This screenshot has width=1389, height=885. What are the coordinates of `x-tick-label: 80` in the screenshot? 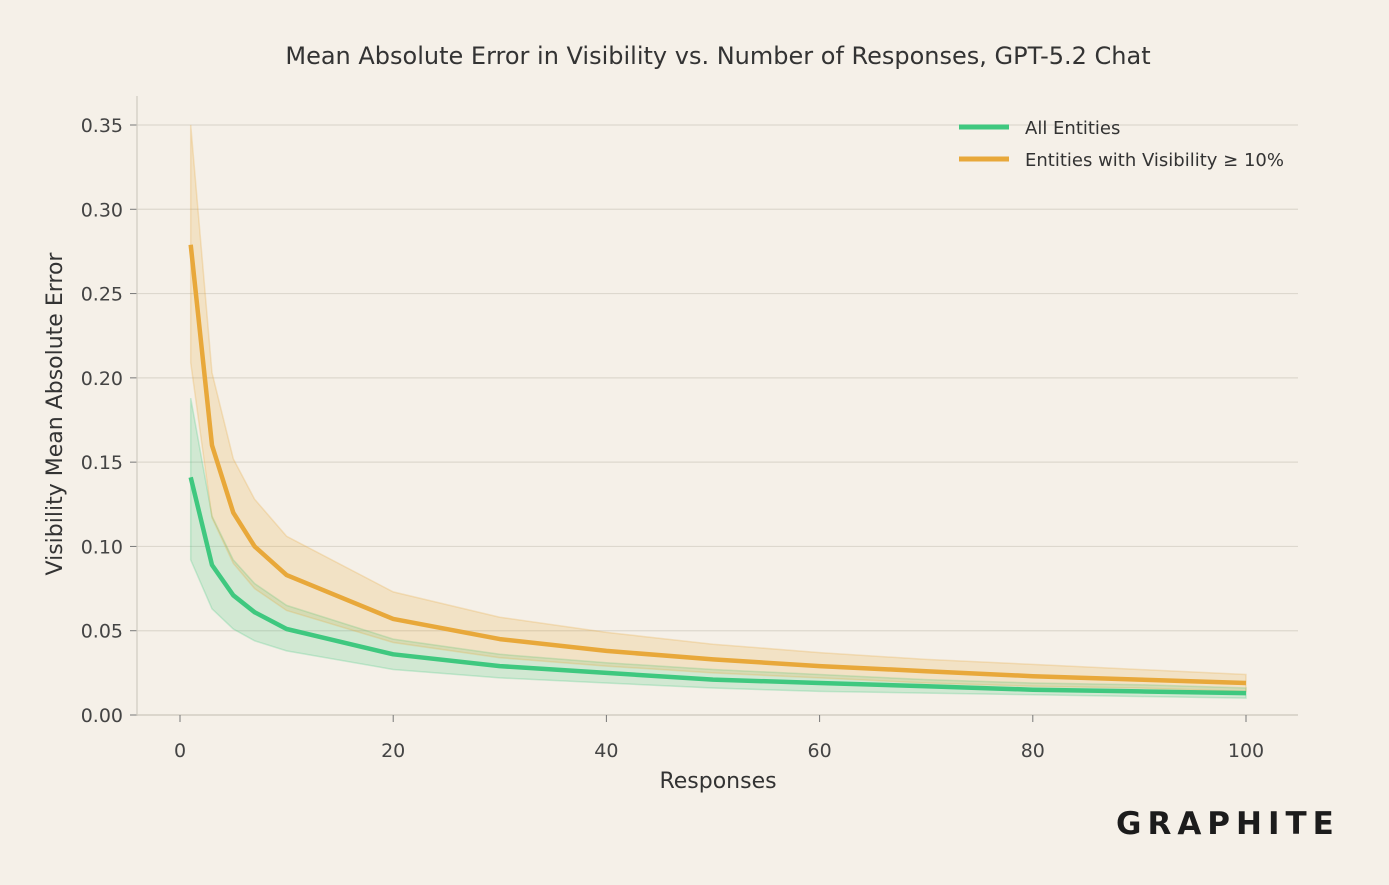 It's located at (1033, 751).